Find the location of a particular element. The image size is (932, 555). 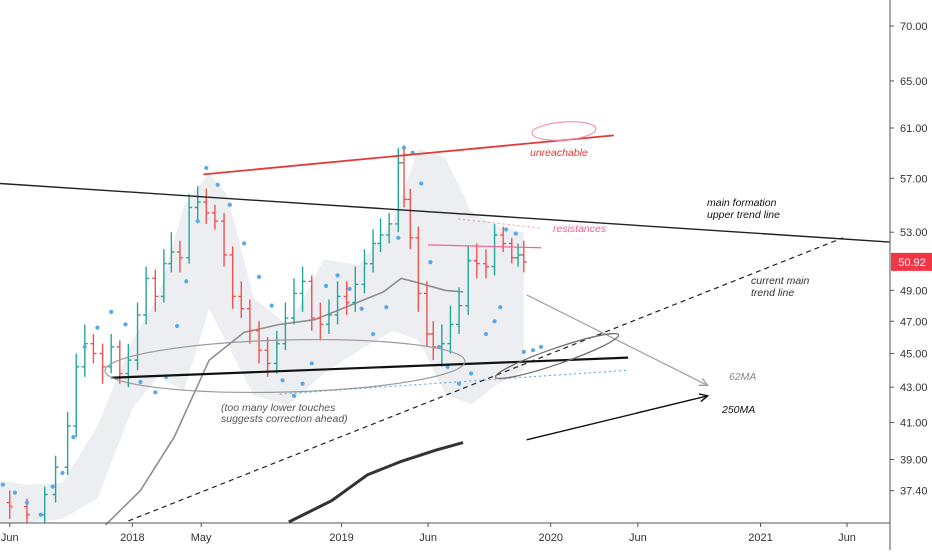

last-price-badge is located at coordinates (911, 261).